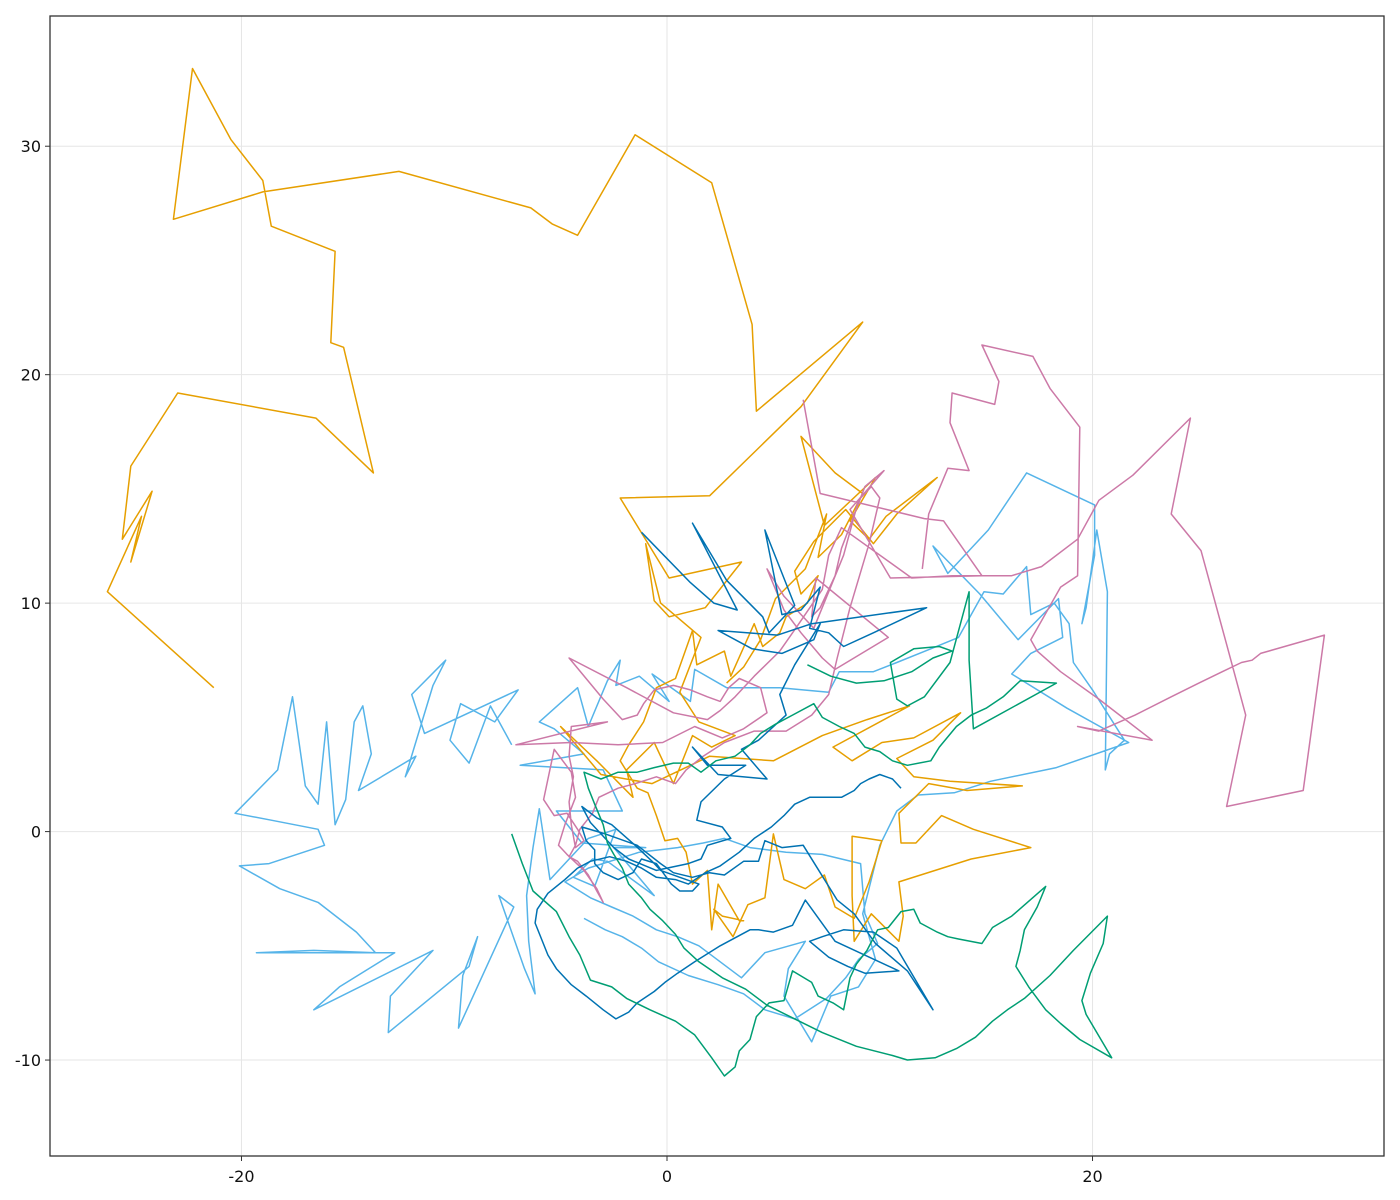 This screenshot has height=1200, width=1400. I want to click on x-tick-label: -20, so click(241, 1176).